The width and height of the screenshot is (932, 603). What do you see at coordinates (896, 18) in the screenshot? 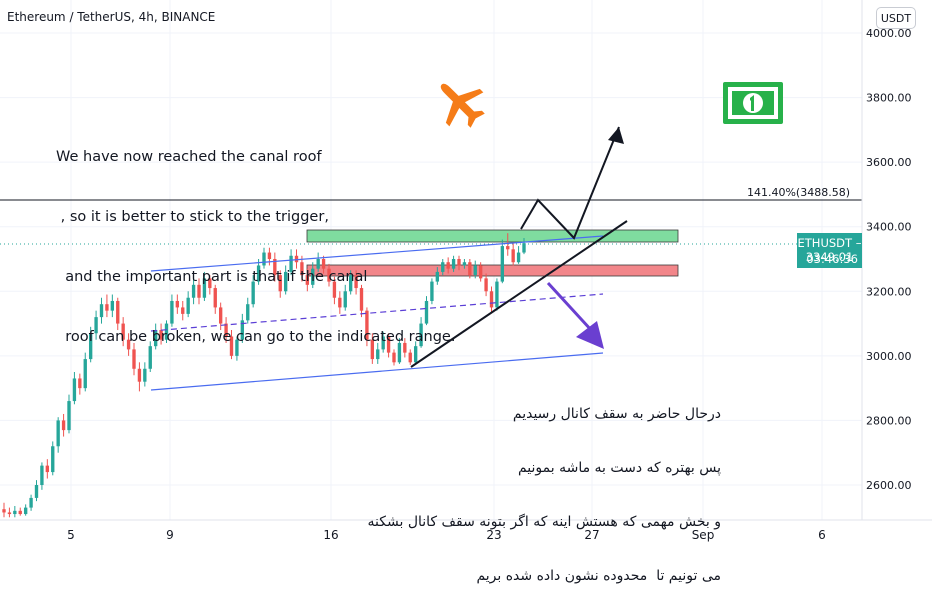
I see `currency-button: USDT` at bounding box center [896, 18].